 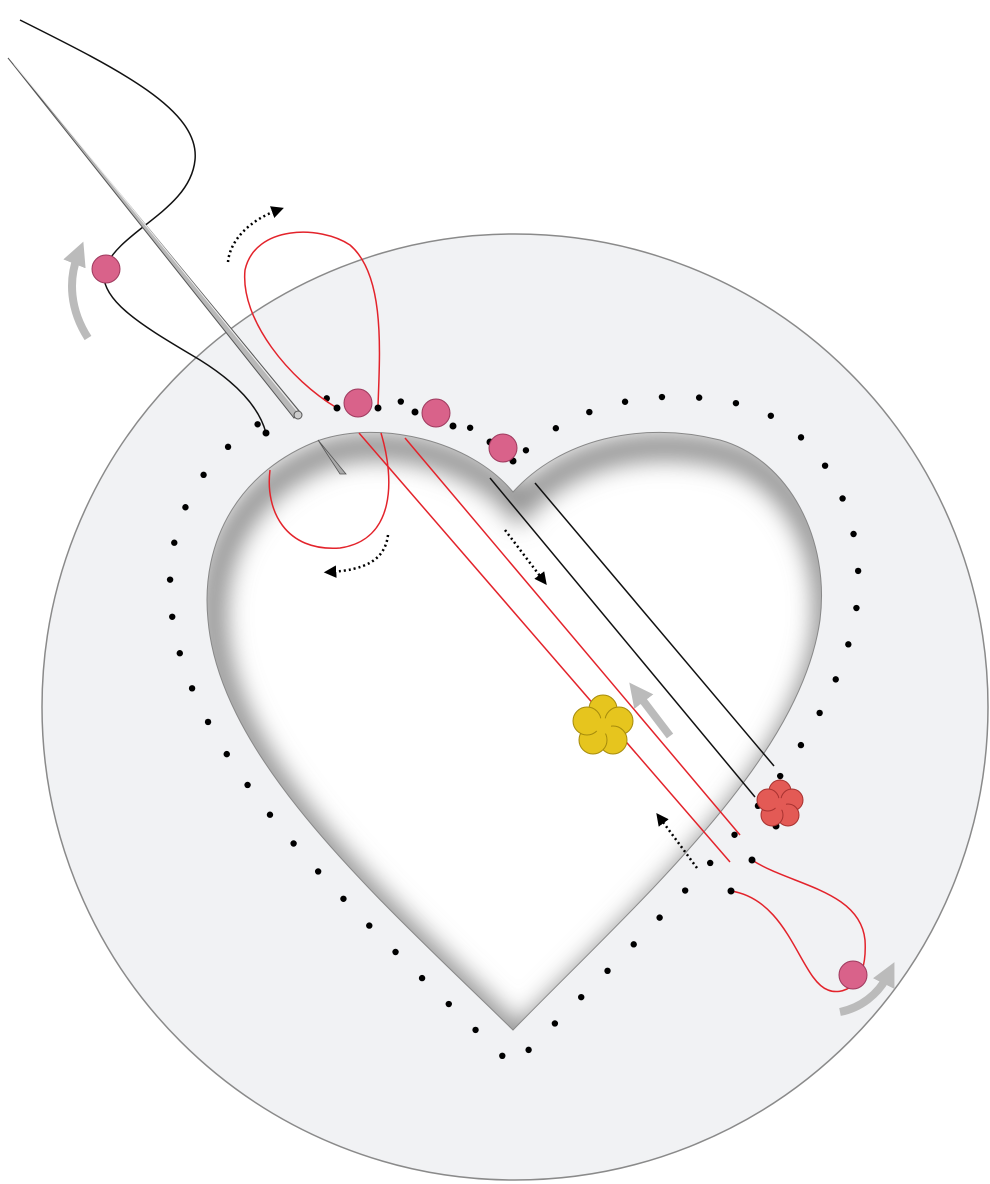 I want to click on yellow-flower, so click(x=603, y=724).